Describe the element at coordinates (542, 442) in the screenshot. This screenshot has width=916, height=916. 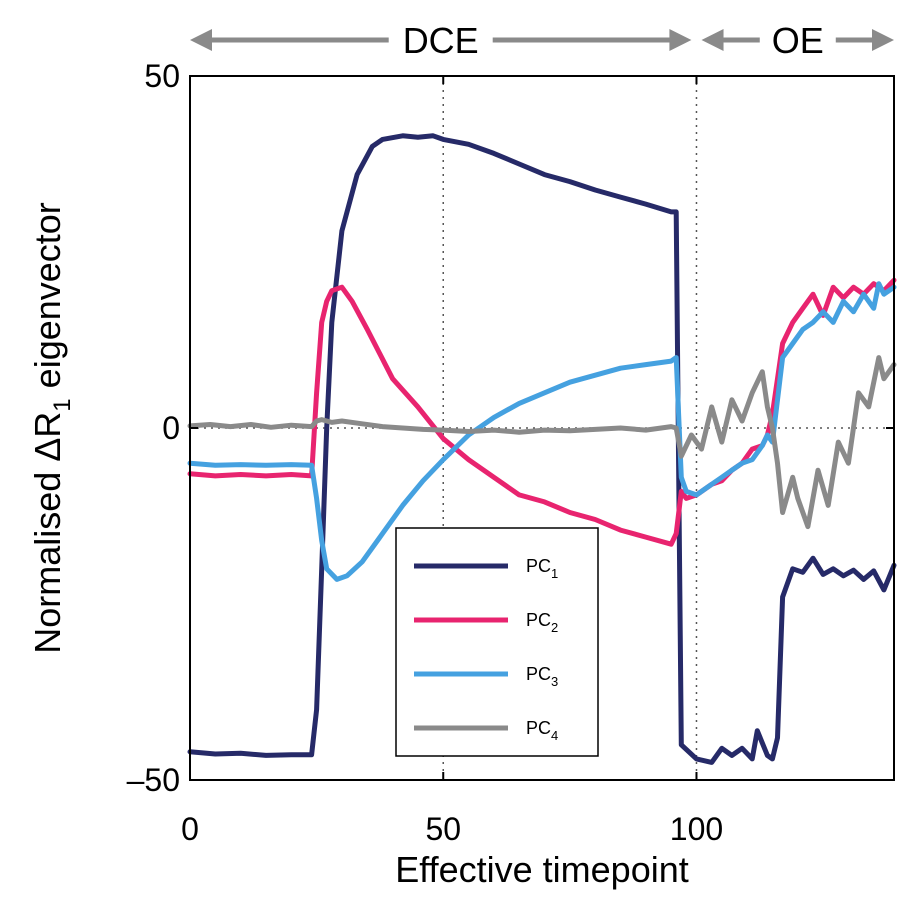
I see `series-line-pc4` at that location.